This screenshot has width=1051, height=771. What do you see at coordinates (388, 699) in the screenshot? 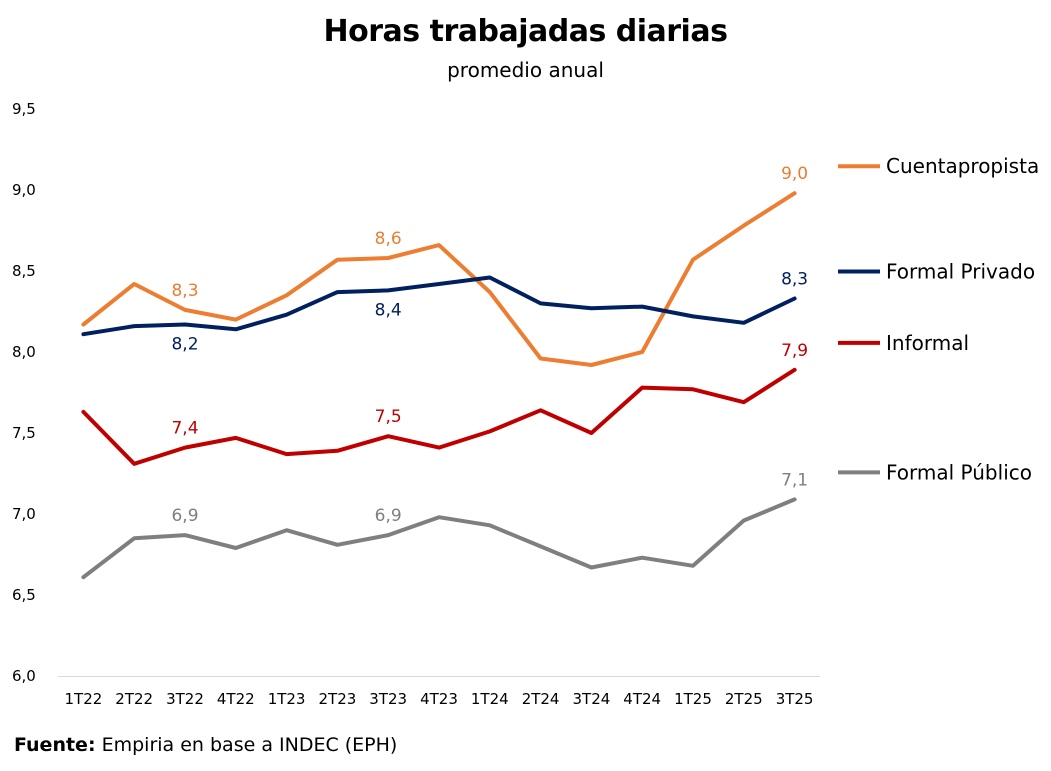
I see `x-tick-label: 3T23` at bounding box center [388, 699].